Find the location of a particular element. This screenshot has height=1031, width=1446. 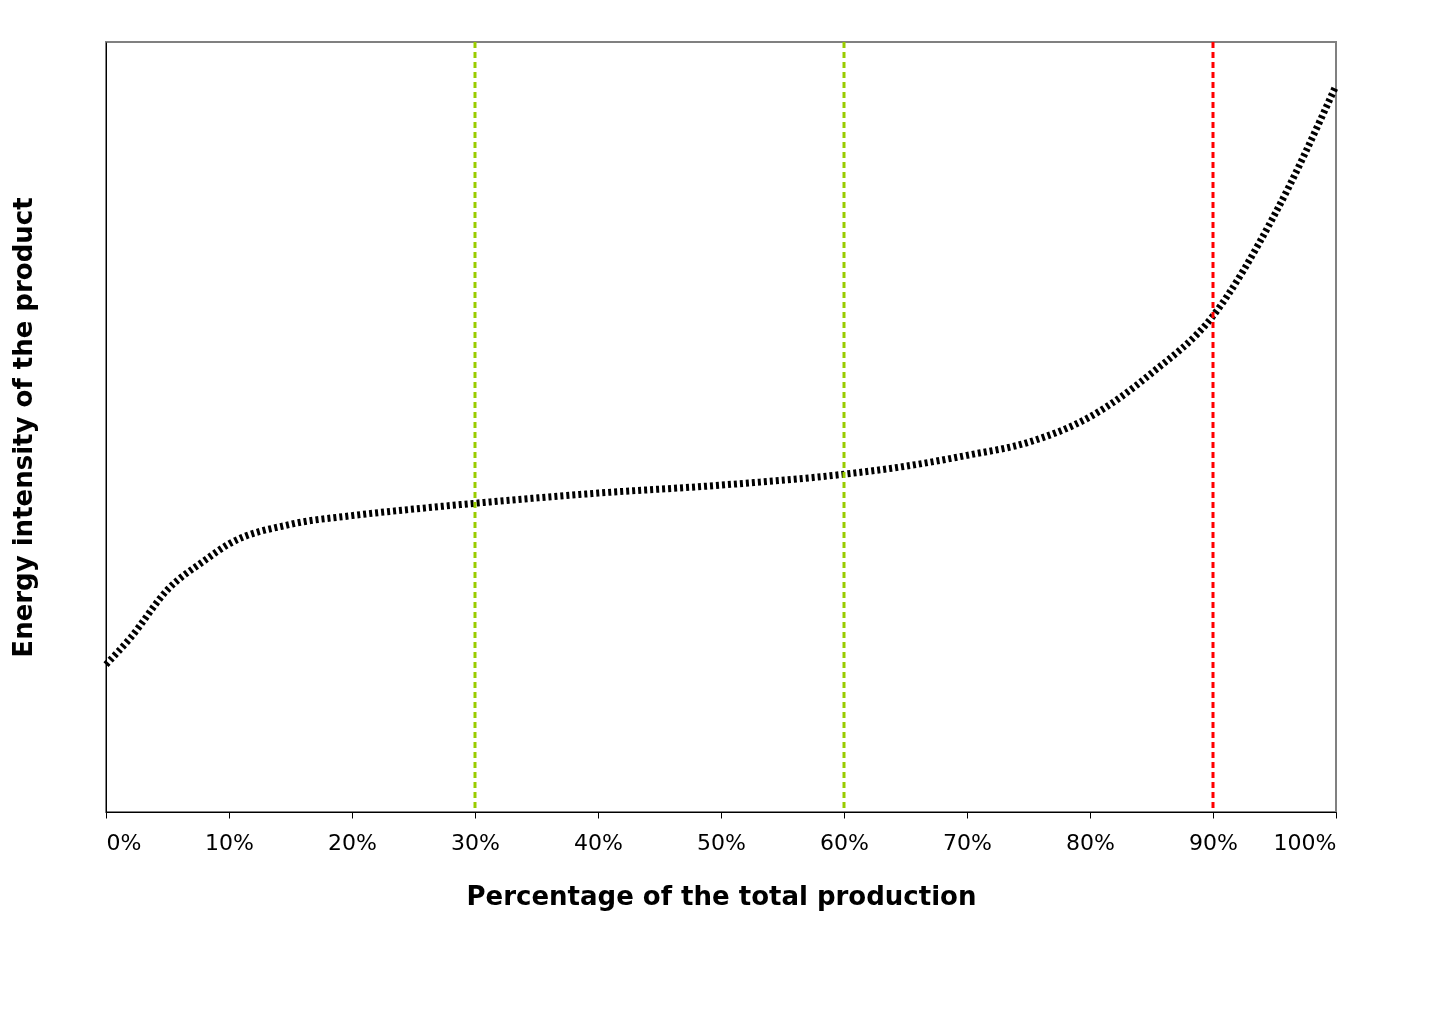

x-tick-label: 40% is located at coordinates (598, 842).